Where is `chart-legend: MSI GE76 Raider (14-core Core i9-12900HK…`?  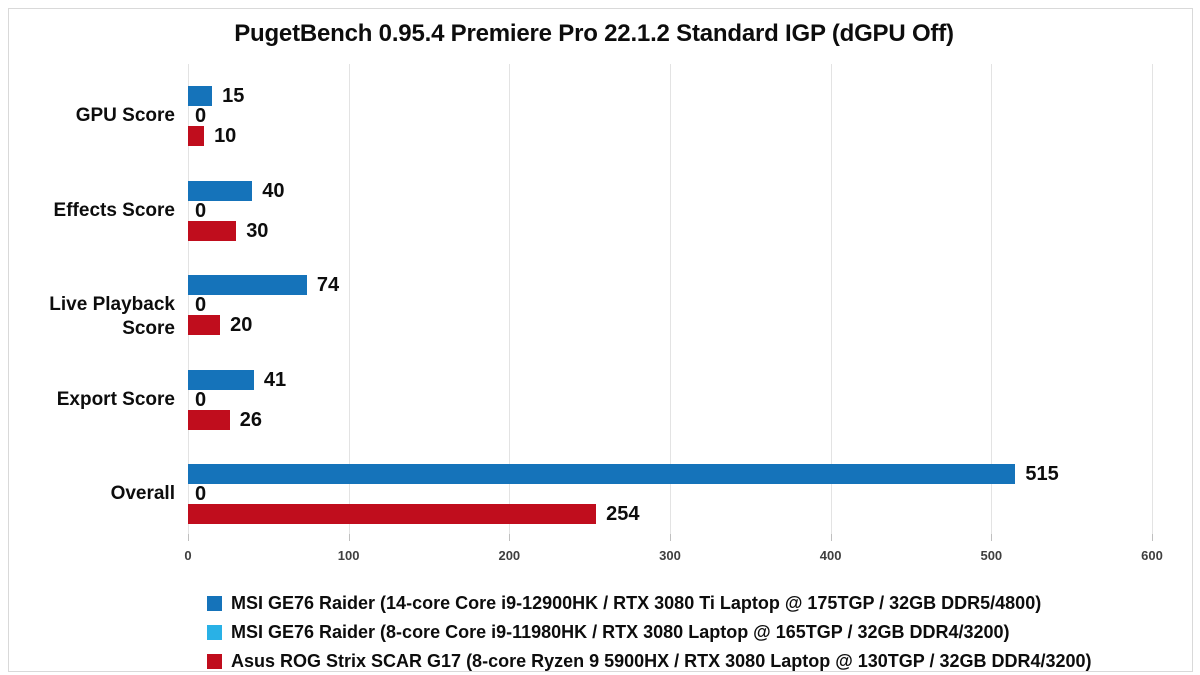
chart-legend: MSI GE76 Raider (14-core Core i9-12900HK… is located at coordinates (649, 632).